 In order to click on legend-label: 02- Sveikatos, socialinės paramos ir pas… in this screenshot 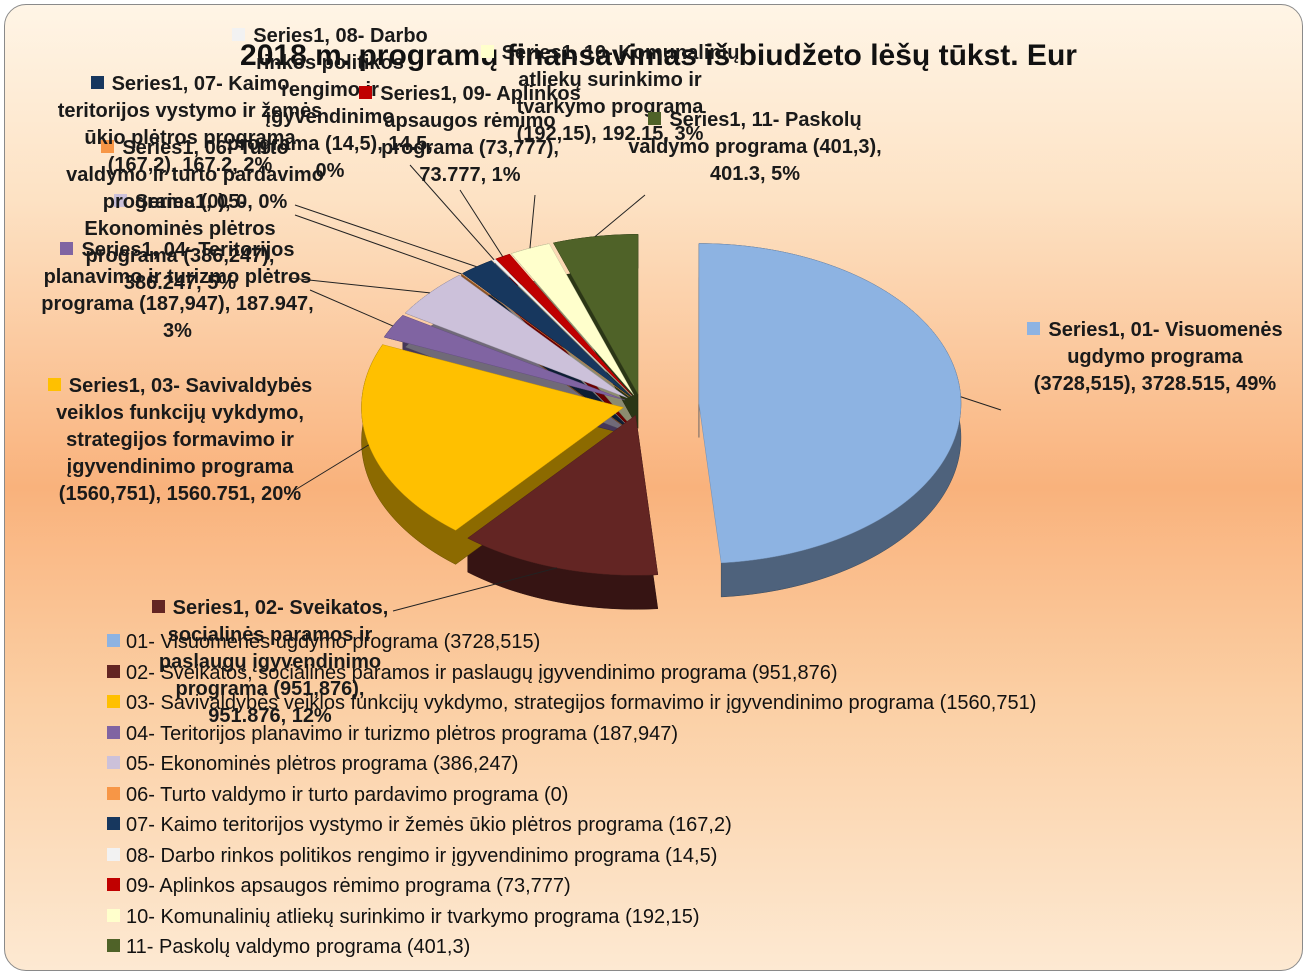, I will do `click(482, 672)`.